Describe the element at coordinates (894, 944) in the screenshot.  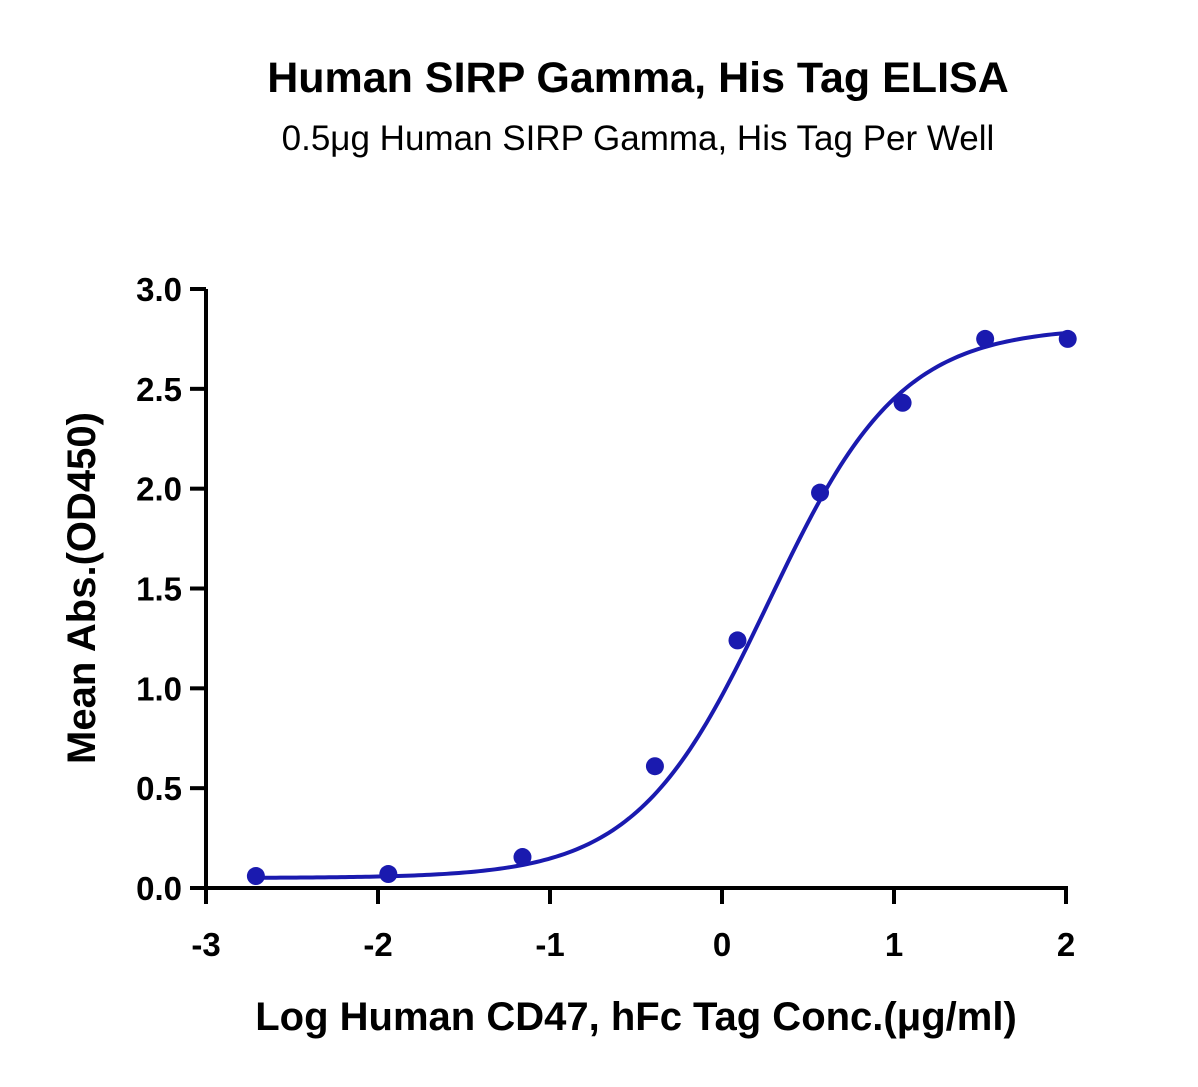
I see `x-tick-label: 1` at that location.